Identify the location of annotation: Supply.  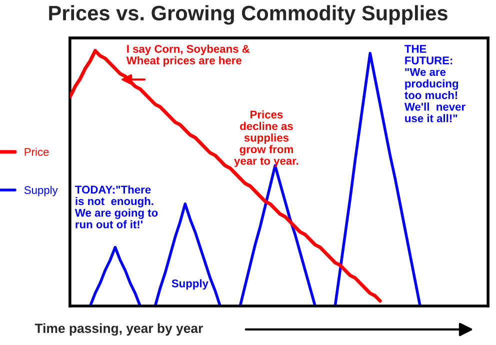
(190, 284).